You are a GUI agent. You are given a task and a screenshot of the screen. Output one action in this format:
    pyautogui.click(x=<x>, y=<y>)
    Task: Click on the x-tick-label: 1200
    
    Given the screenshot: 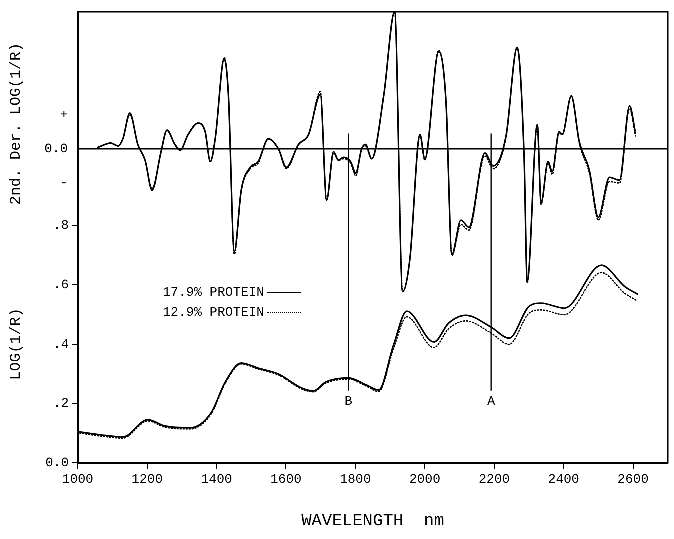 What is the action you would take?
    pyautogui.click(x=148, y=480)
    